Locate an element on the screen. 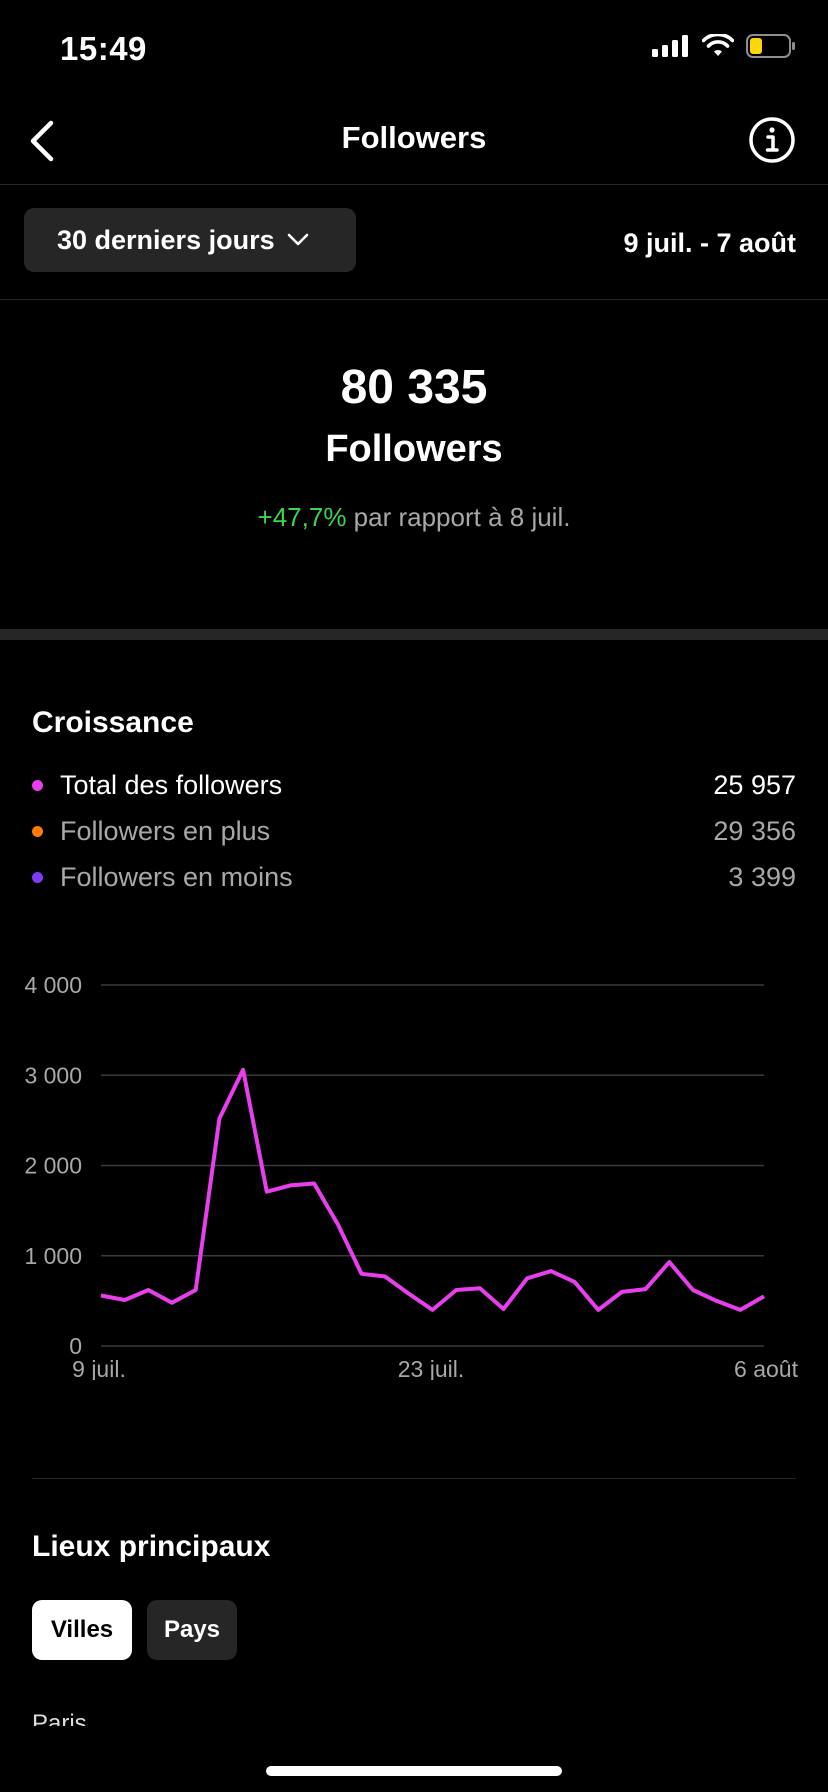  x-tick-label: 9 juil. is located at coordinates (99, 1368).